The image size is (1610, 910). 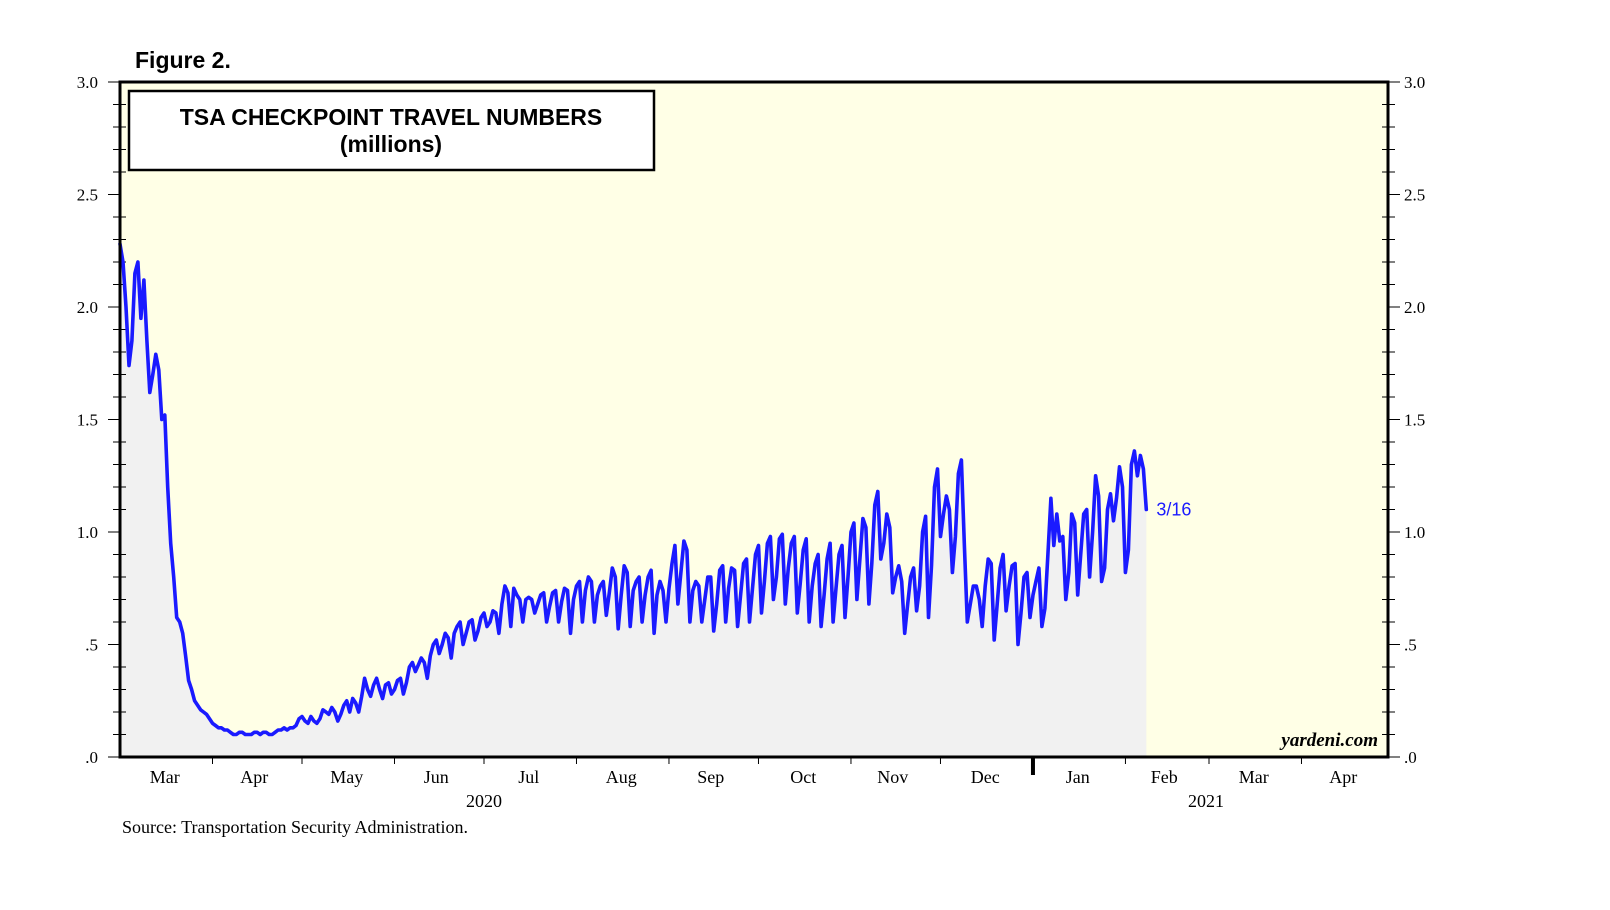 What do you see at coordinates (892, 777) in the screenshot?
I see `x-tick-label: Nov` at bounding box center [892, 777].